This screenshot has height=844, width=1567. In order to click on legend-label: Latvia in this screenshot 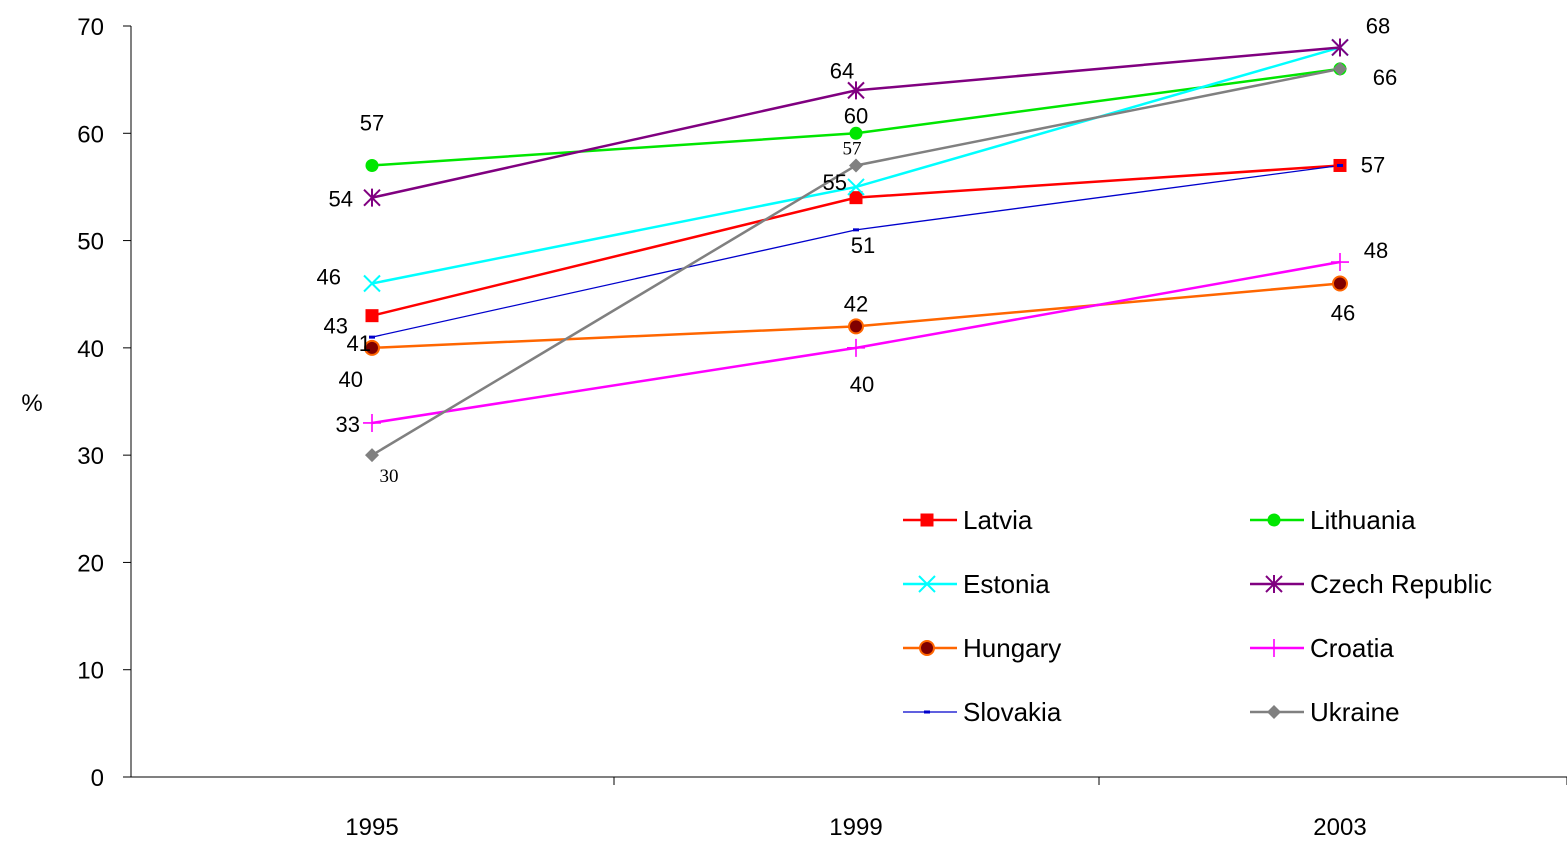, I will do `click(998, 520)`.